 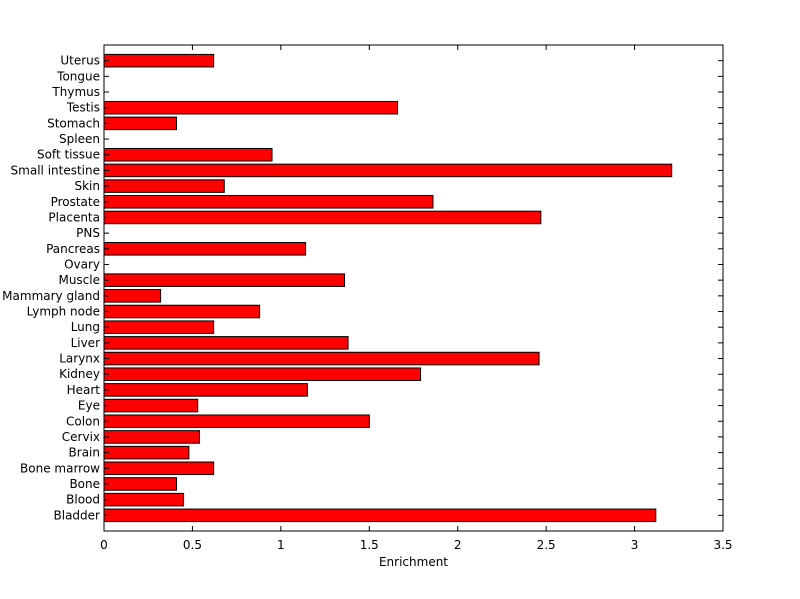 What do you see at coordinates (104, 545) in the screenshot?
I see `x-tick-label: 0` at bounding box center [104, 545].